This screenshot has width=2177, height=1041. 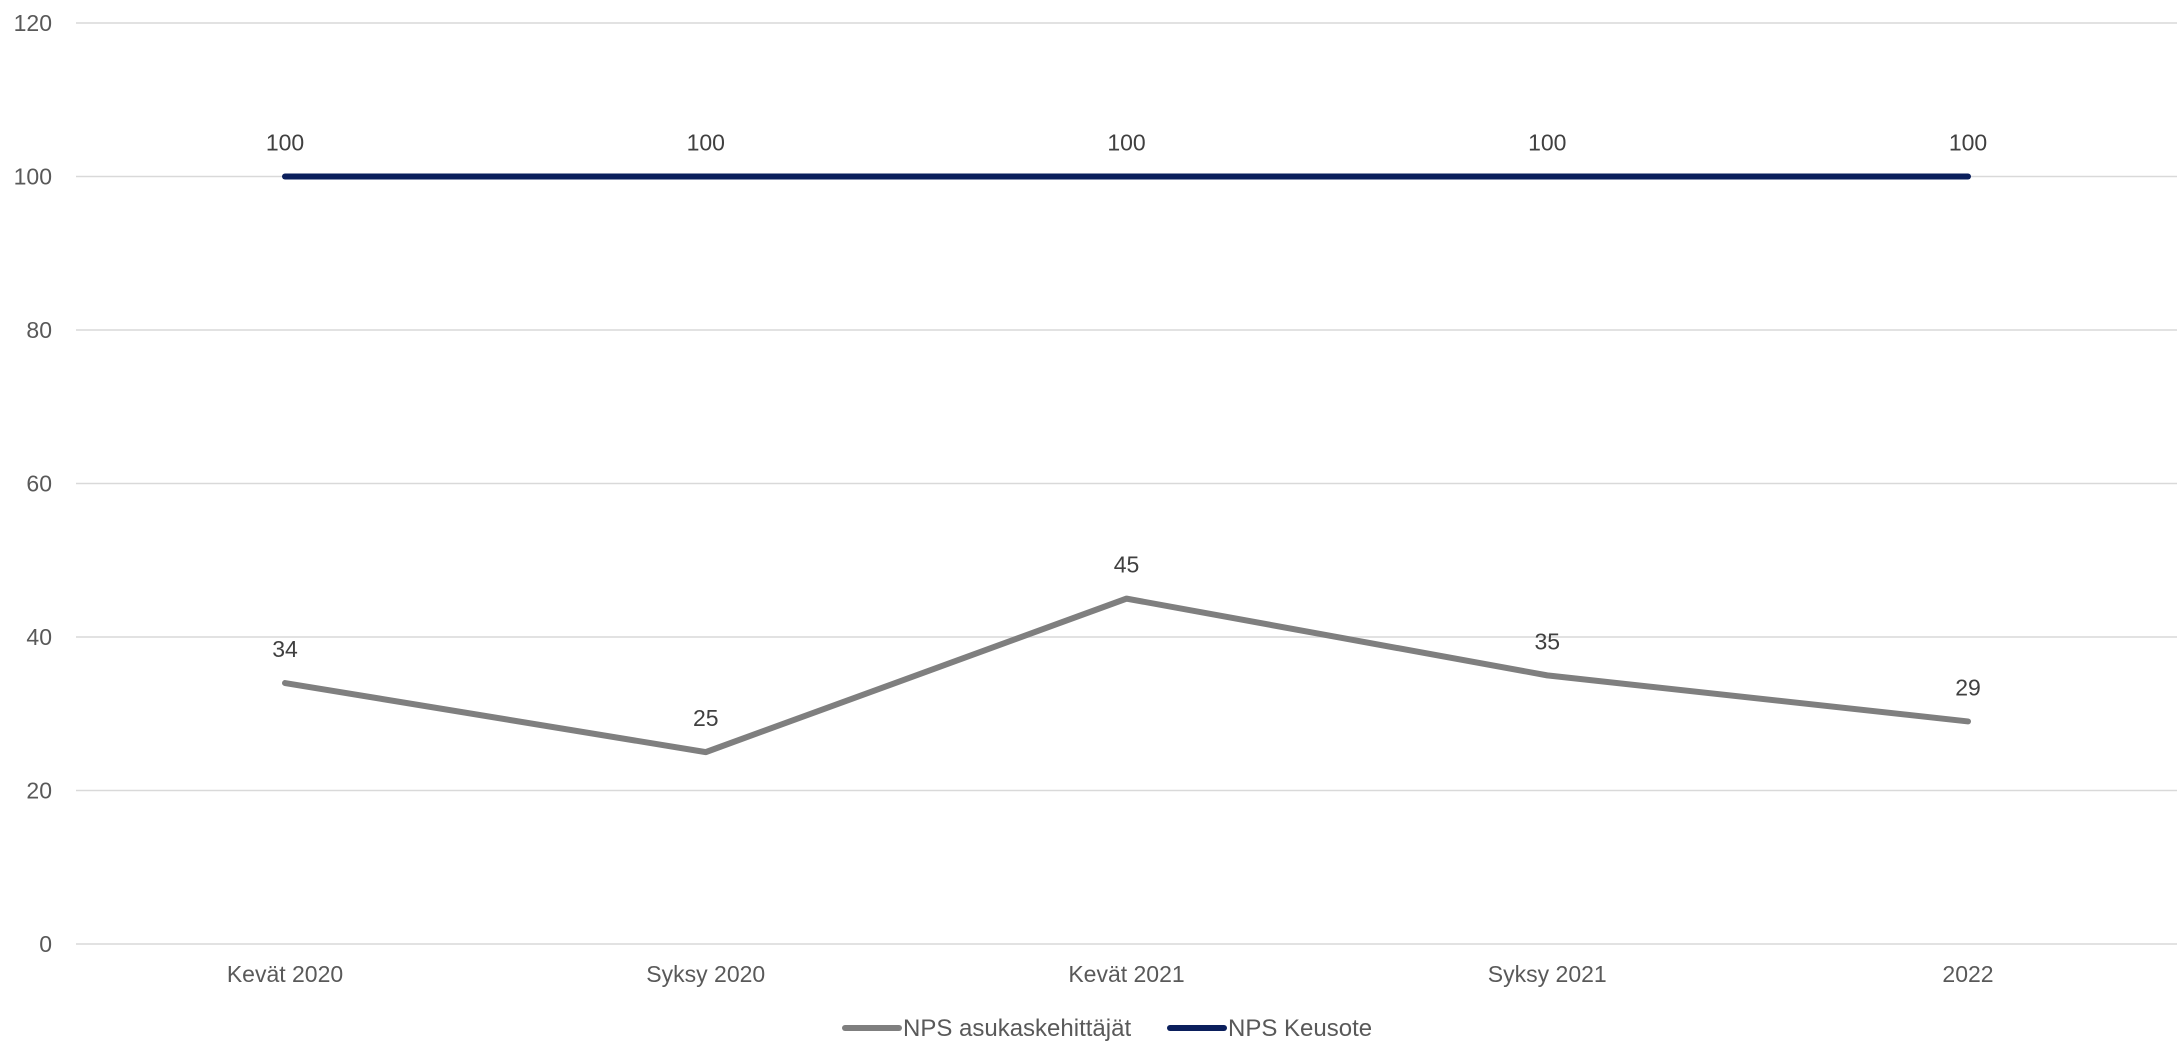 What do you see at coordinates (1547, 974) in the screenshot?
I see `x-tick-label: Syksy 2021` at bounding box center [1547, 974].